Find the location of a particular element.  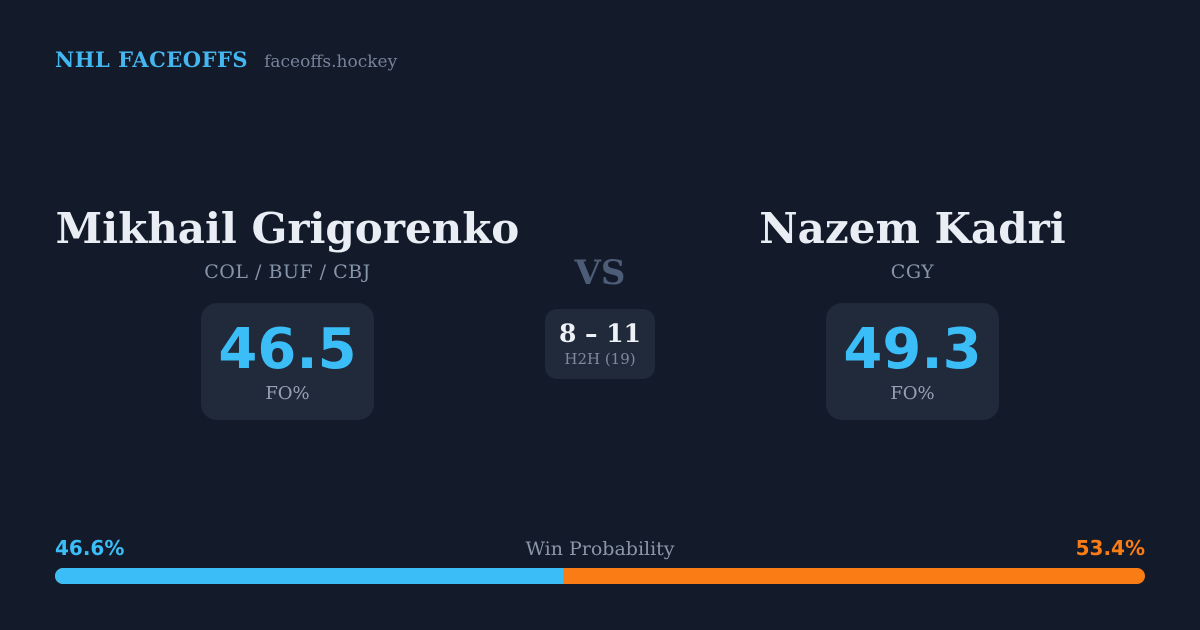

left-player-name: Mikhail Grigorenko is located at coordinates (287, 228).